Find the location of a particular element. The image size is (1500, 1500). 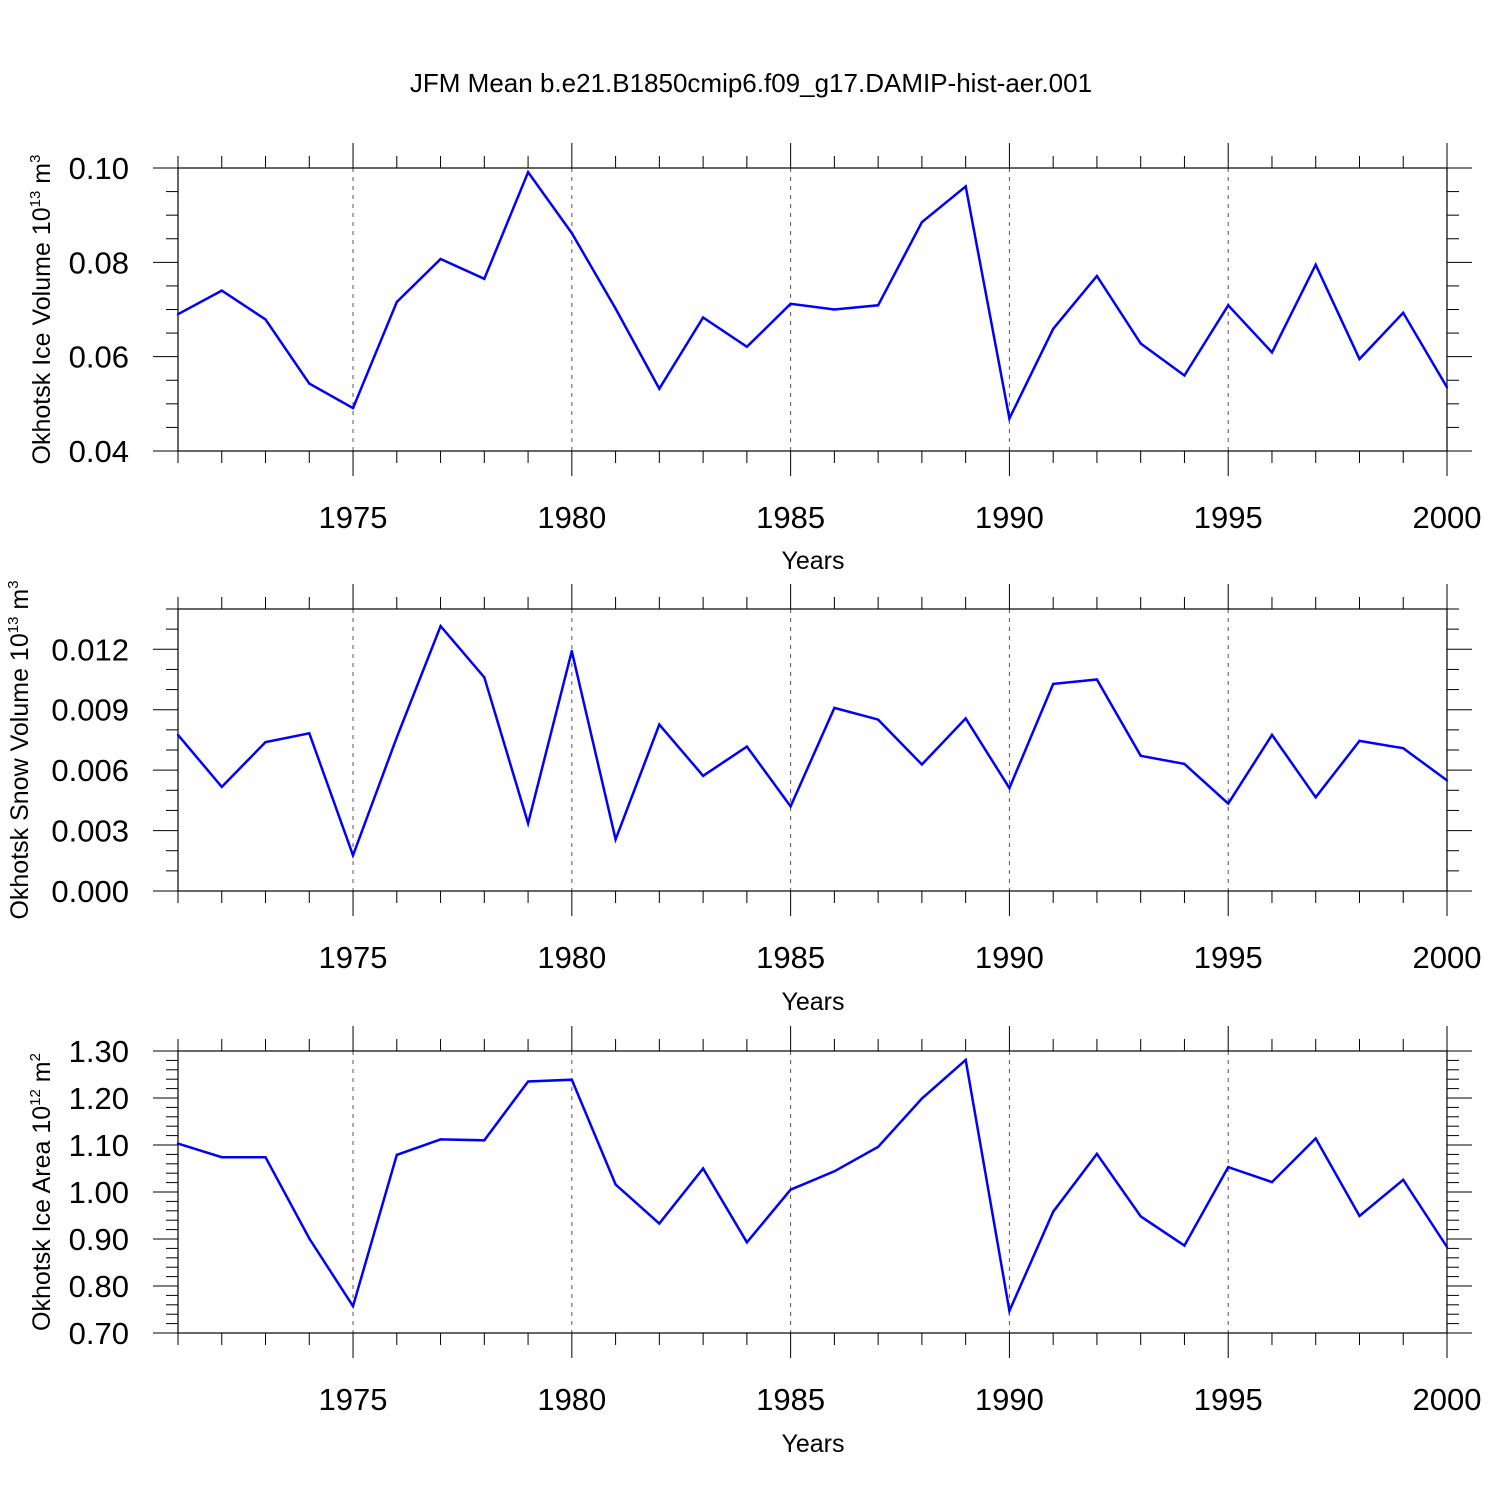

y-axis-label: Okhotsk Ice Volume 1013 m3 is located at coordinates (41, 310).